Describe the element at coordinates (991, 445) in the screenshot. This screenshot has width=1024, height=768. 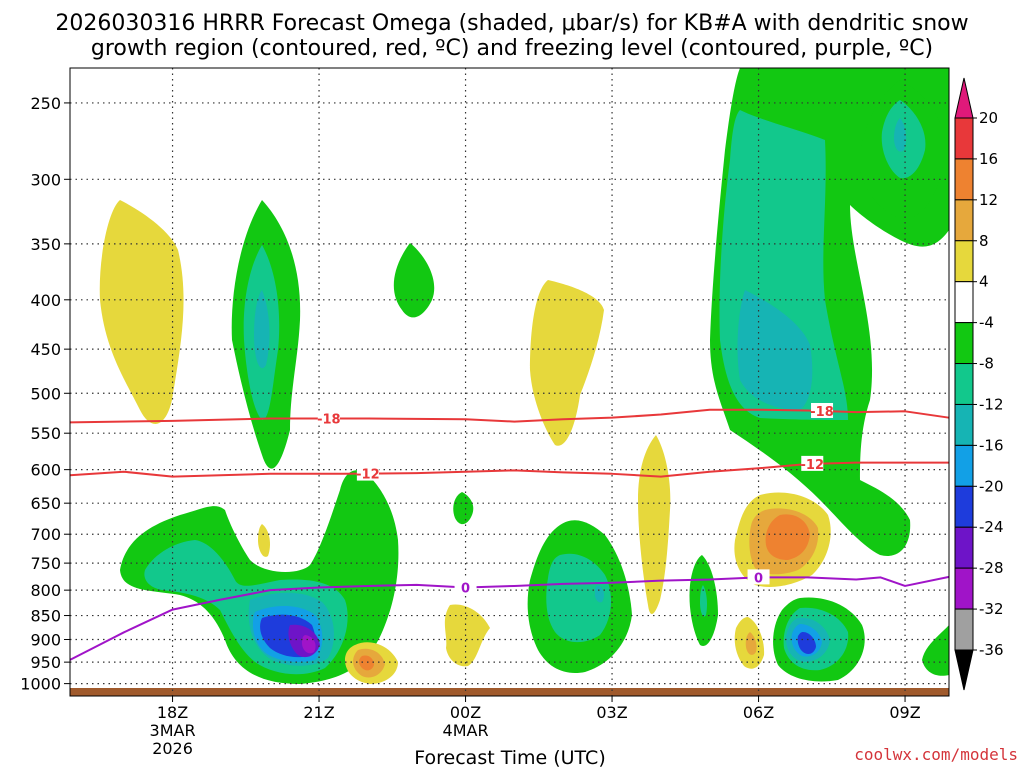
I see `colorbar-tick-label: -16` at that location.